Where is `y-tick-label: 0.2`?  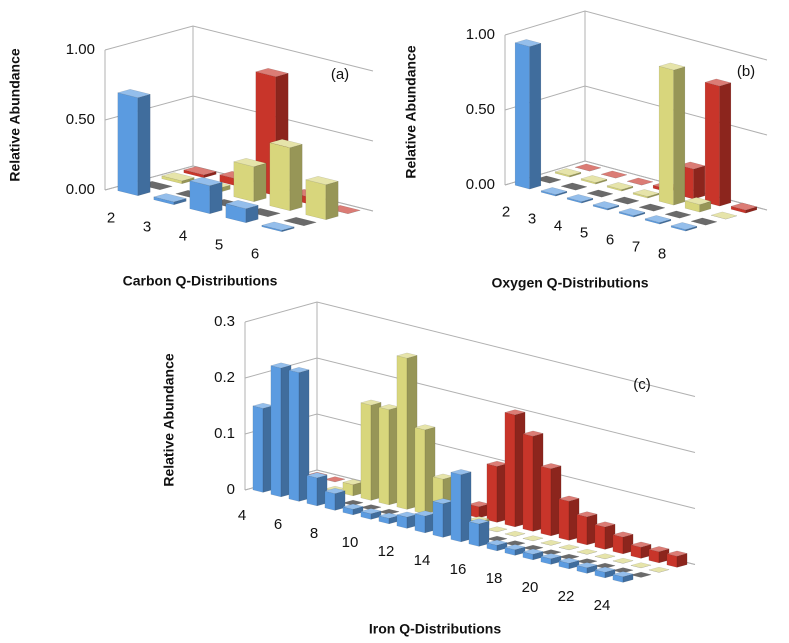
y-tick-label: 0.2 is located at coordinates (224, 377).